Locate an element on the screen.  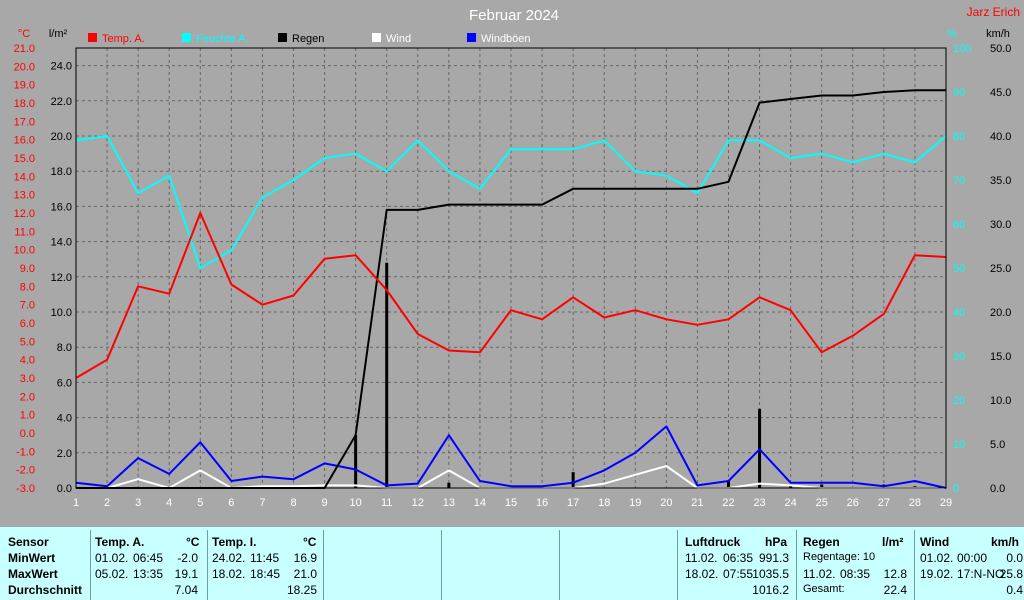
x-tick-label: 23 is located at coordinates (759, 503).